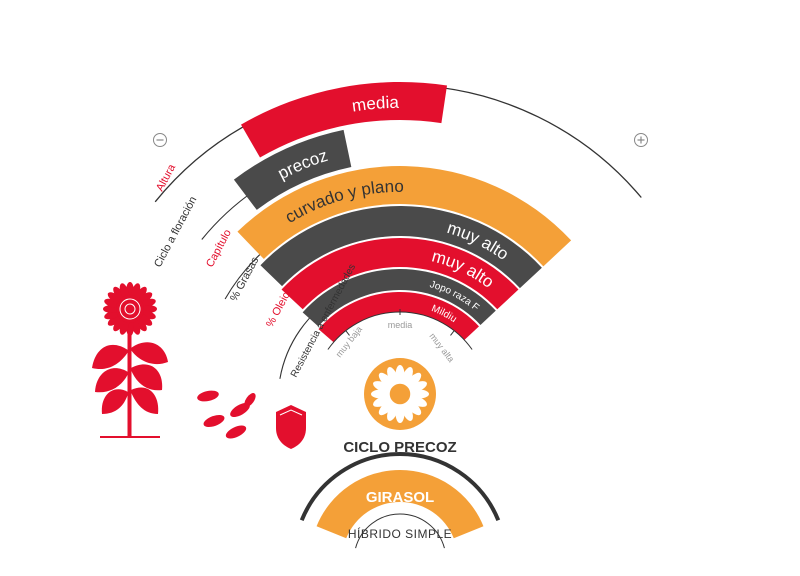  Describe the element at coordinates (279, 307) in the screenshot. I see `category-label-oleico: % Oleico` at that location.